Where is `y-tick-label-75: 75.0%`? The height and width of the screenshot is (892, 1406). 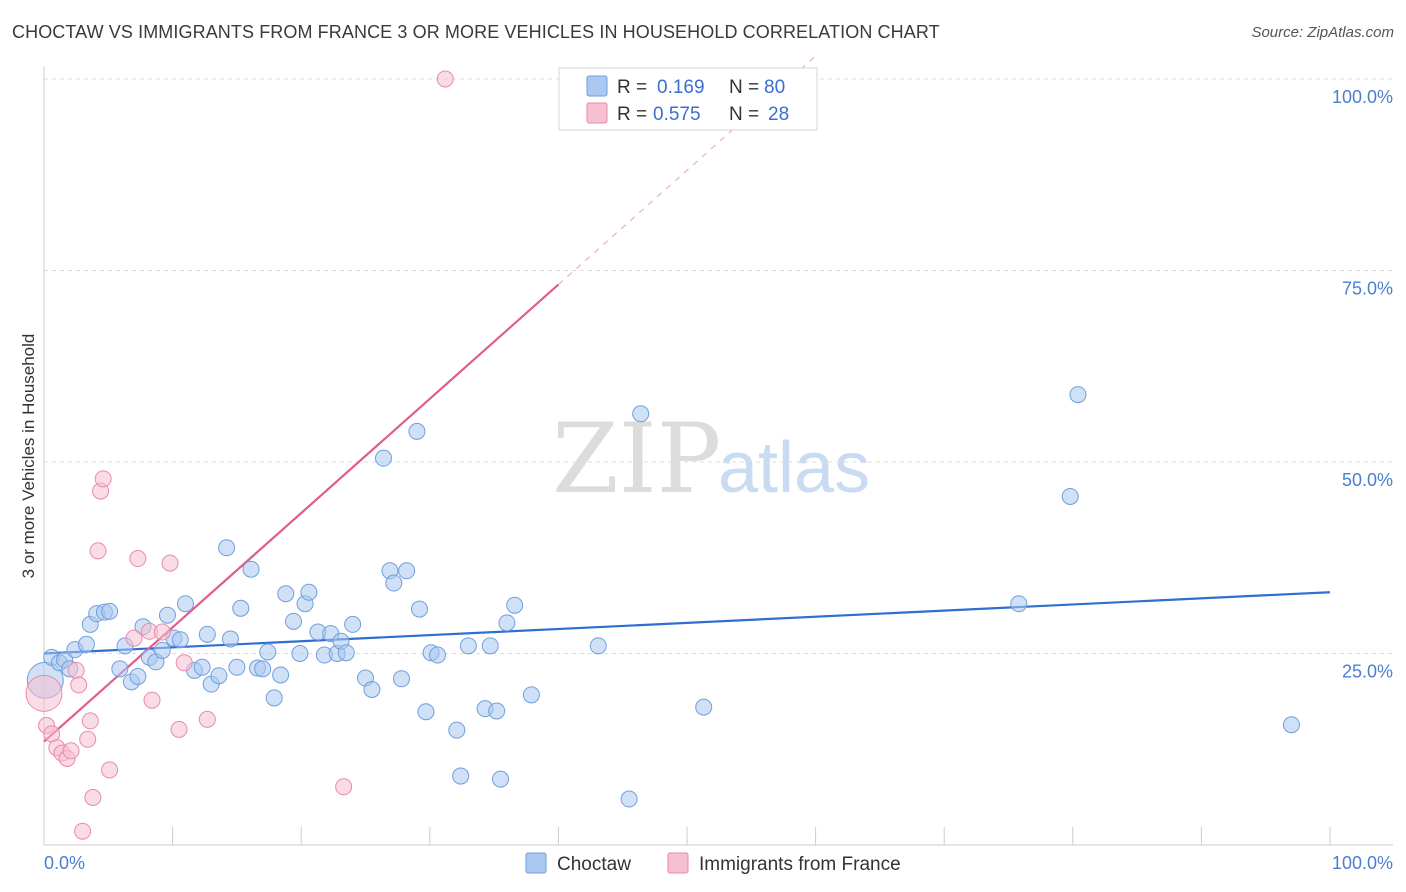 y-tick-label-75: 75.0% is located at coordinates (1367, 289).